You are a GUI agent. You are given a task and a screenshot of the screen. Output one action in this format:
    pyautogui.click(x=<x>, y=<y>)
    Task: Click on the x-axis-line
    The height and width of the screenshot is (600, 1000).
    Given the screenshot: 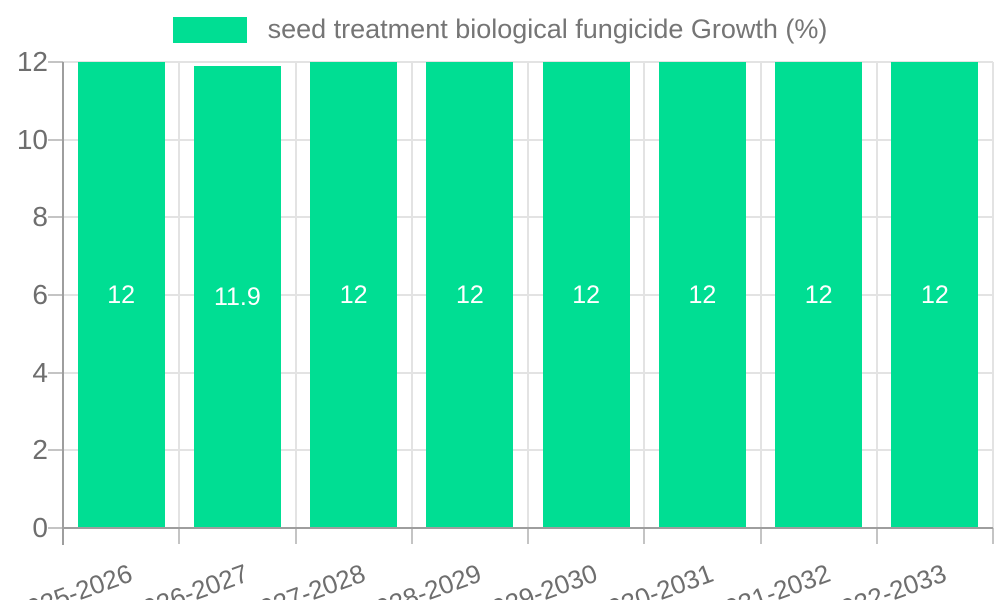 What is the action you would take?
    pyautogui.click(x=528, y=528)
    